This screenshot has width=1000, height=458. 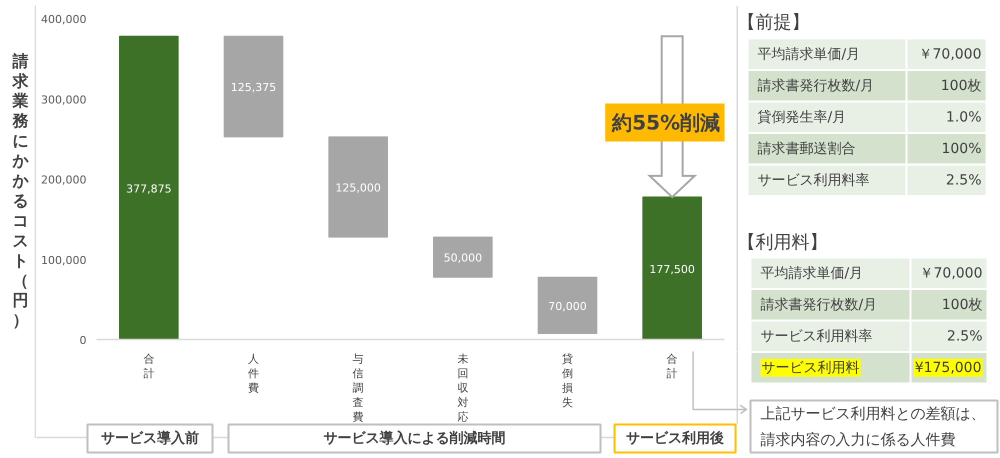 What do you see at coordinates (567, 306) in the screenshot?
I see `data-label: 70,000` at bounding box center [567, 306].